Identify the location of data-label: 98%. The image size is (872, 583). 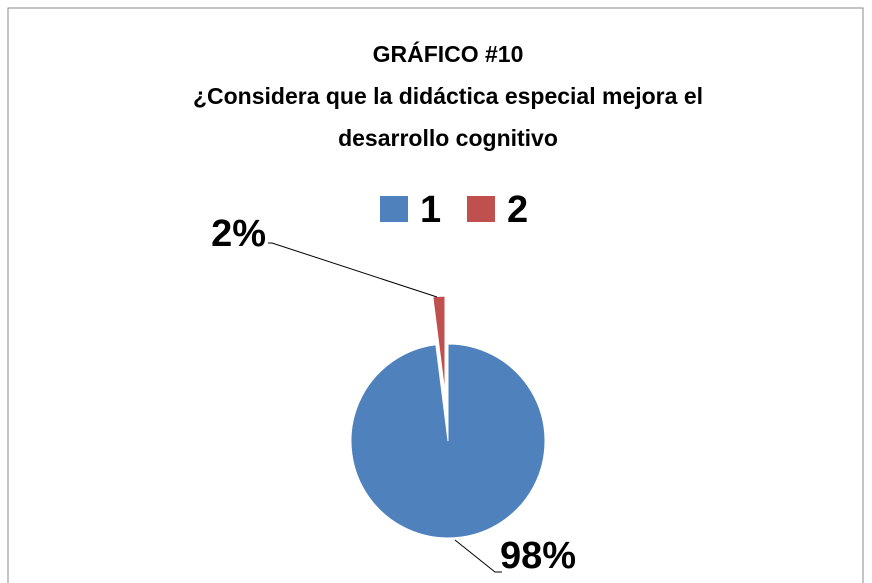
(538, 556).